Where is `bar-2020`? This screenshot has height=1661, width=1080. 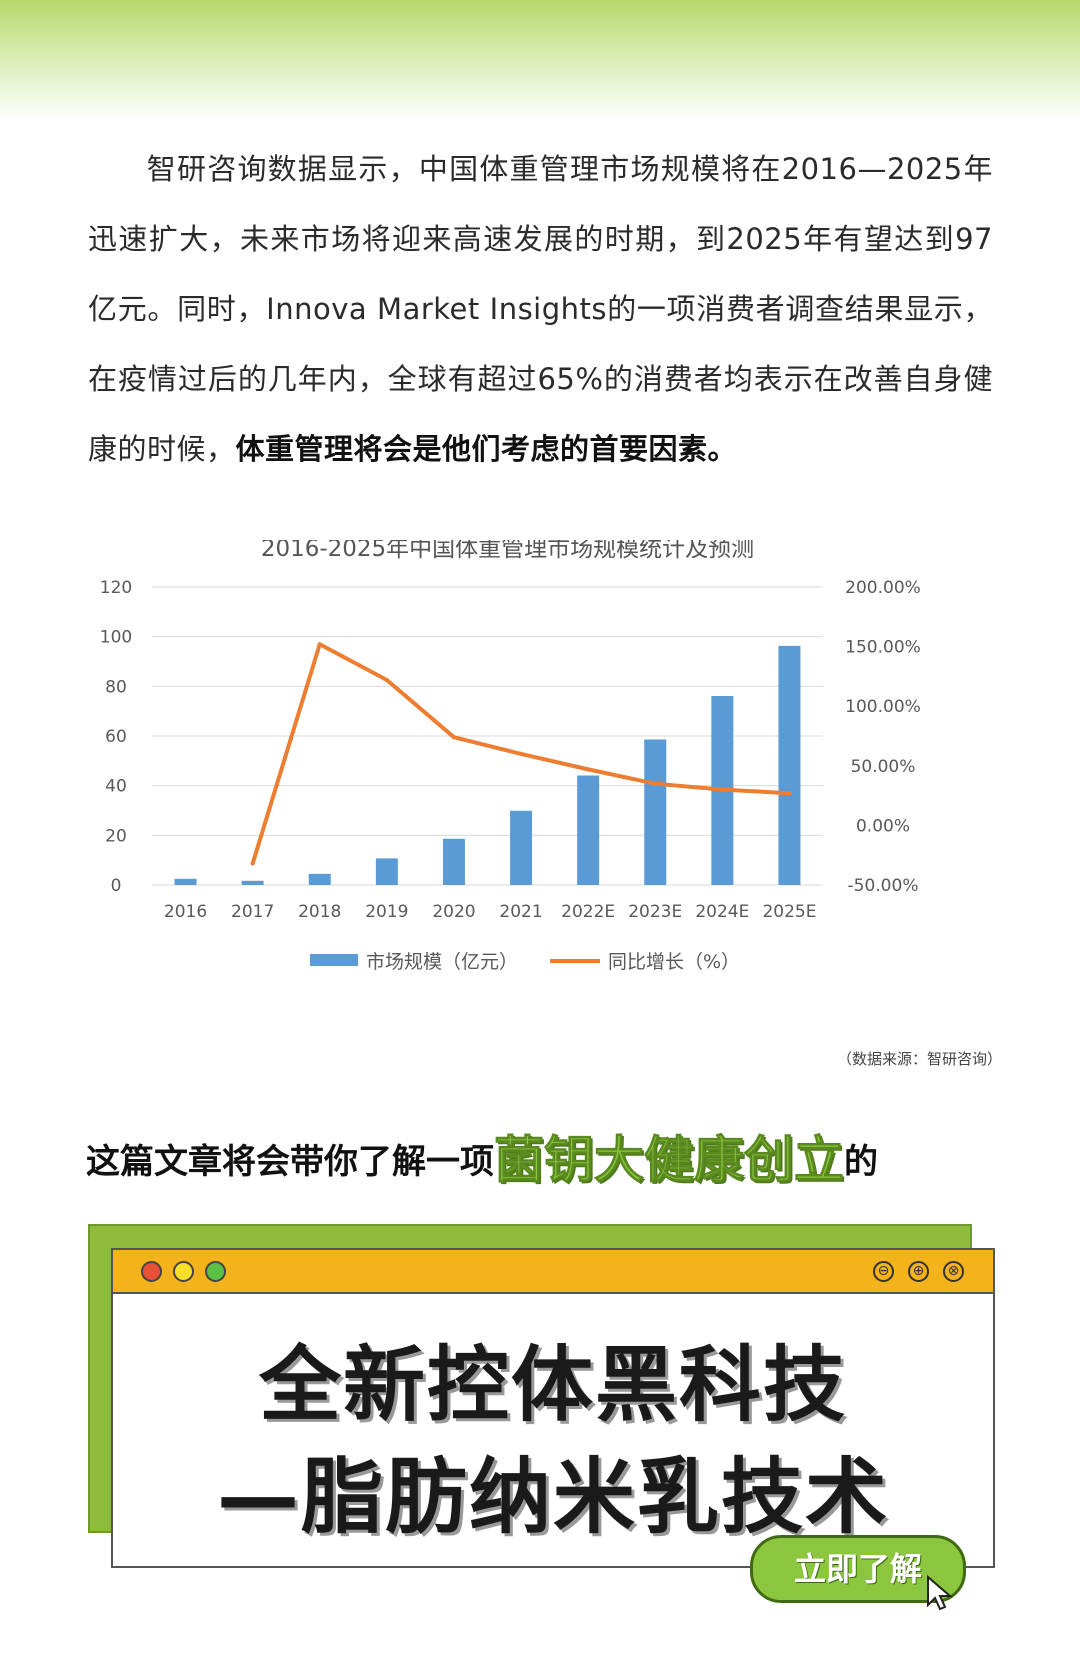
bar-2020 is located at coordinates (453, 861).